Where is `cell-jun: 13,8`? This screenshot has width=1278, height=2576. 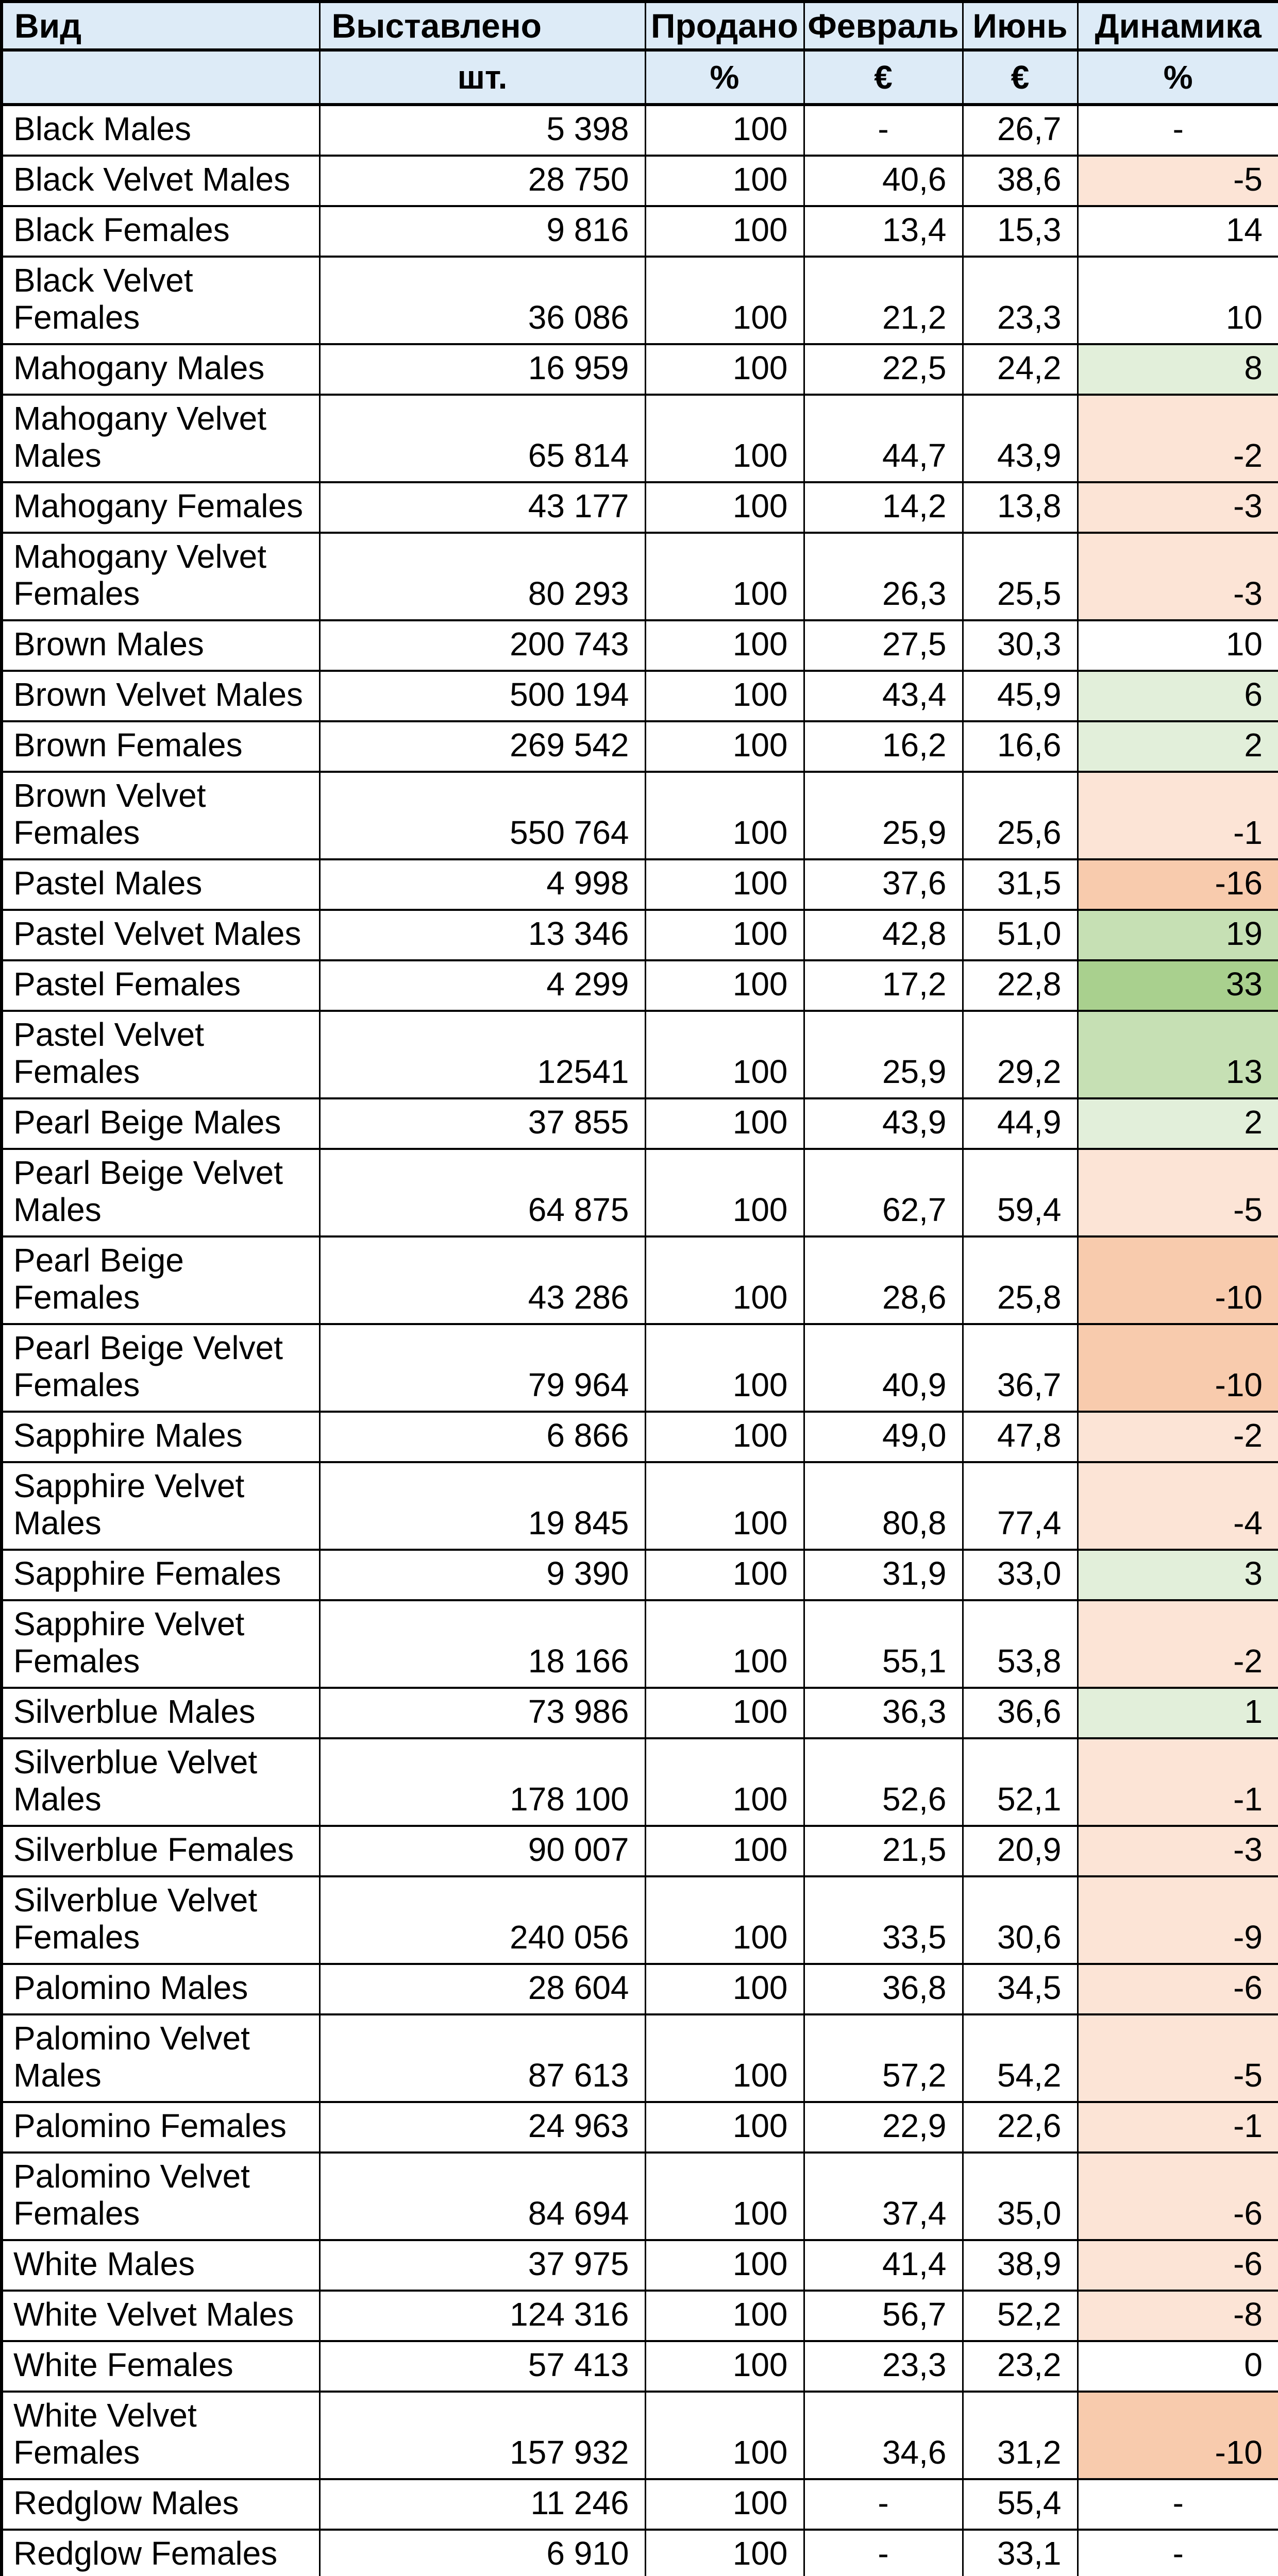 cell-jun: 13,8 is located at coordinates (1021, 507).